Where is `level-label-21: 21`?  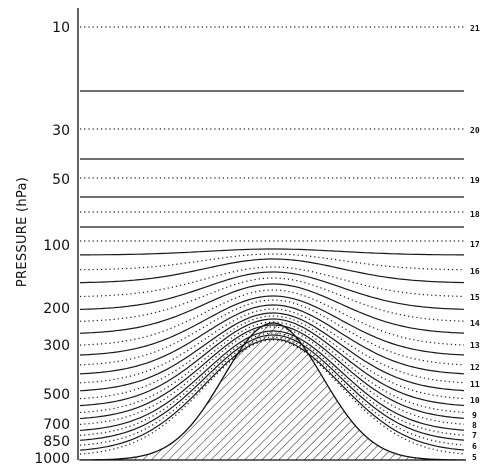
level-label-21: 21 is located at coordinates (475, 28).